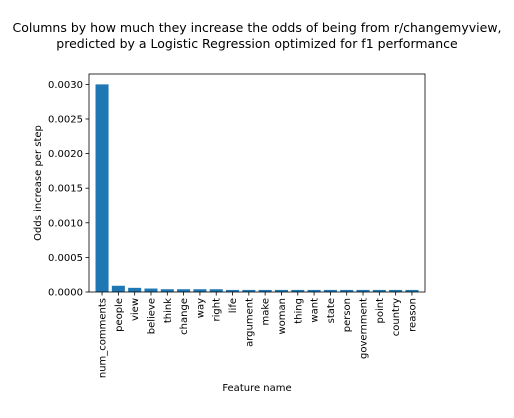  Describe the element at coordinates (217, 310) in the screenshot. I see `x-tick-label: right` at that location.